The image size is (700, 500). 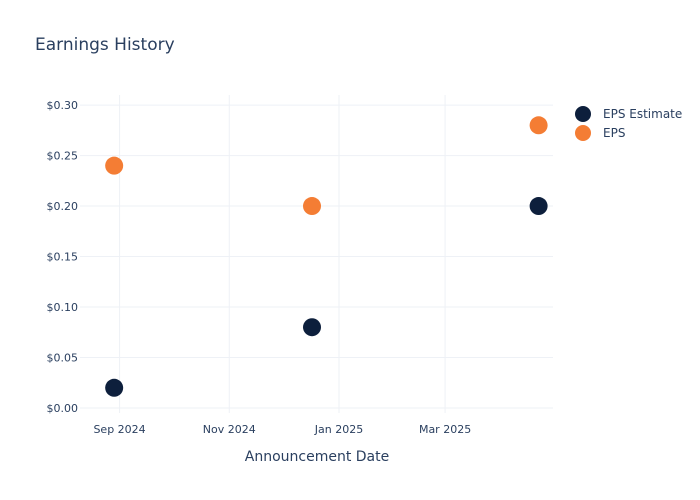 I want to click on x-axis-label: Announcement Date, so click(x=317, y=457).